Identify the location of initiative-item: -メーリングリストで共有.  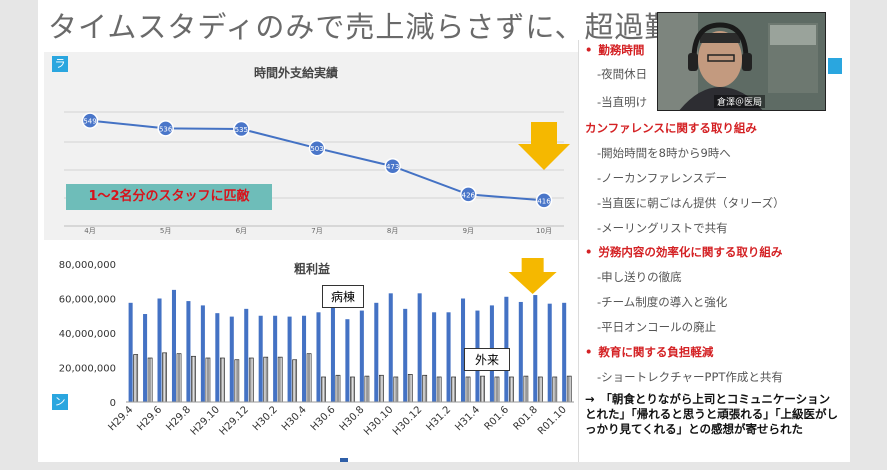
(662, 228).